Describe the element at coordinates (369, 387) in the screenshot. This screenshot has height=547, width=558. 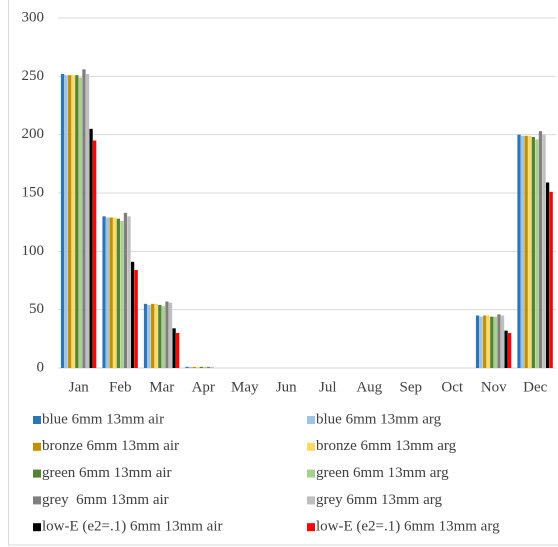
I see `x-tick-label: Aug` at that location.